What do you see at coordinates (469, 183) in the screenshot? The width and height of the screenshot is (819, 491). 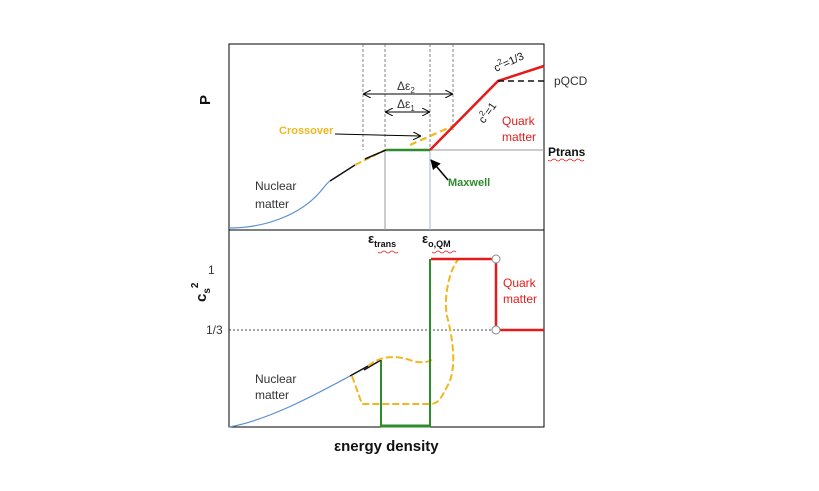 I see `maxwell-label: Maxwell` at bounding box center [469, 183].